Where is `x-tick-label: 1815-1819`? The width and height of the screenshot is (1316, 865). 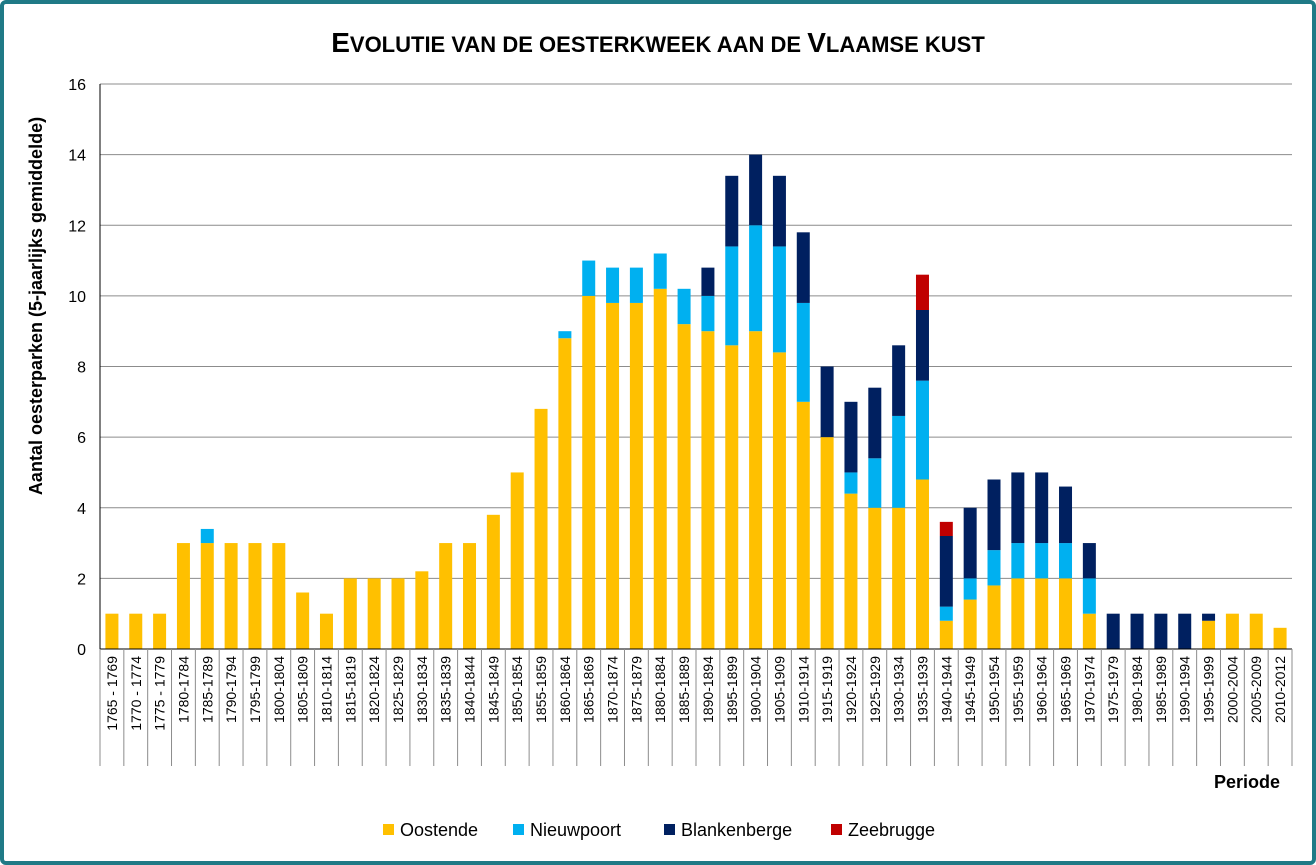
x-tick-label: 1815-1819 is located at coordinates (350, 689).